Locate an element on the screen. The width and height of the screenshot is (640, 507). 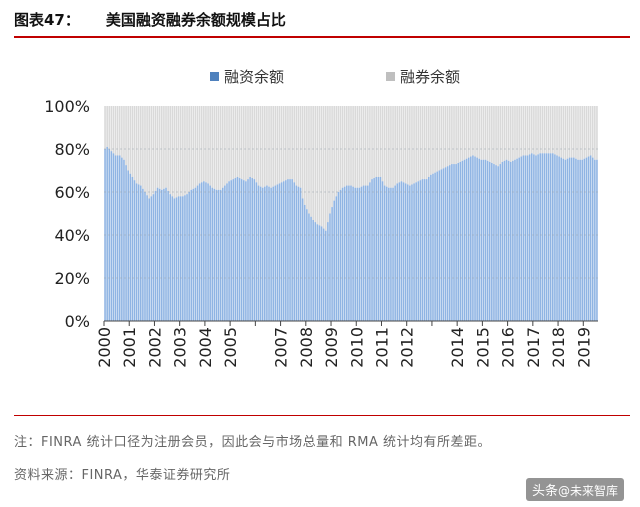
x-tick-label: 2015 is located at coordinates (482, 347).